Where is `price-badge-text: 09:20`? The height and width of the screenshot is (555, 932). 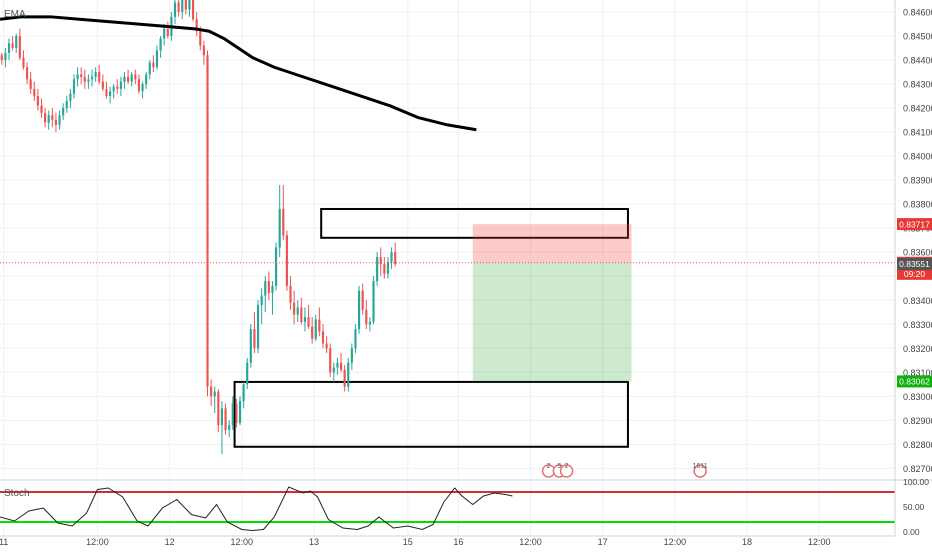
price-badge-text: 09:20 is located at coordinates (915, 274).